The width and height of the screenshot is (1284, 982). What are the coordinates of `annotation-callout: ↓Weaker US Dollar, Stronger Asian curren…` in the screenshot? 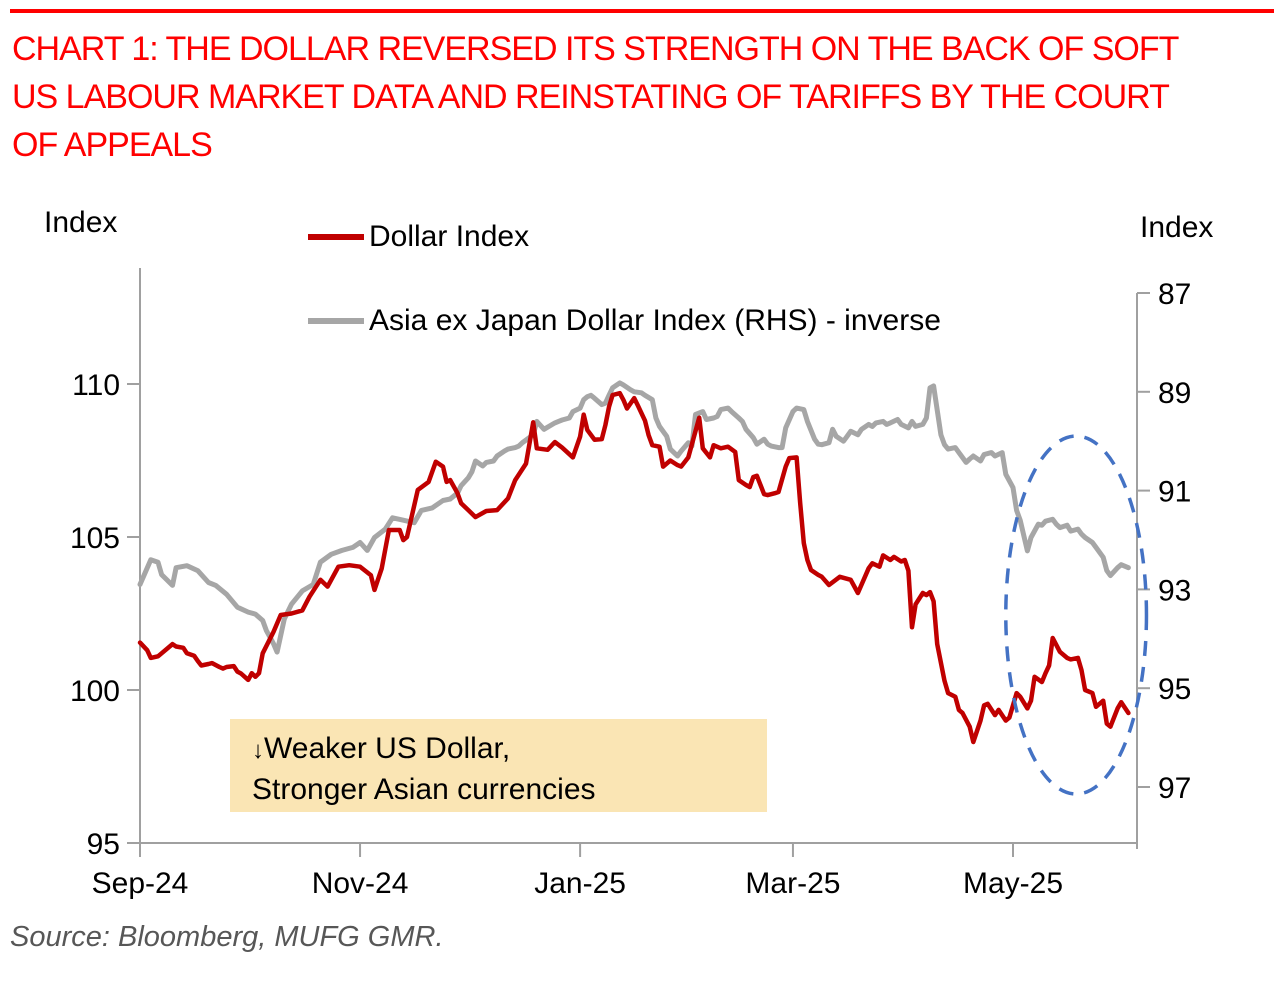 It's located at (498, 765).